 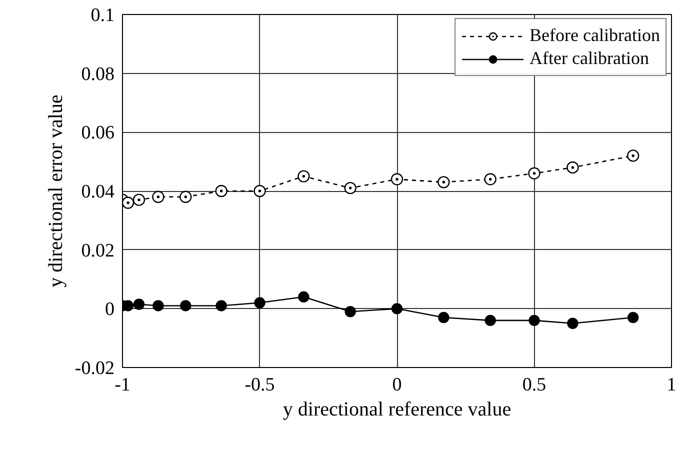 What do you see at coordinates (102, 15) in the screenshot?
I see `y-tick-label: 0.1` at bounding box center [102, 15].